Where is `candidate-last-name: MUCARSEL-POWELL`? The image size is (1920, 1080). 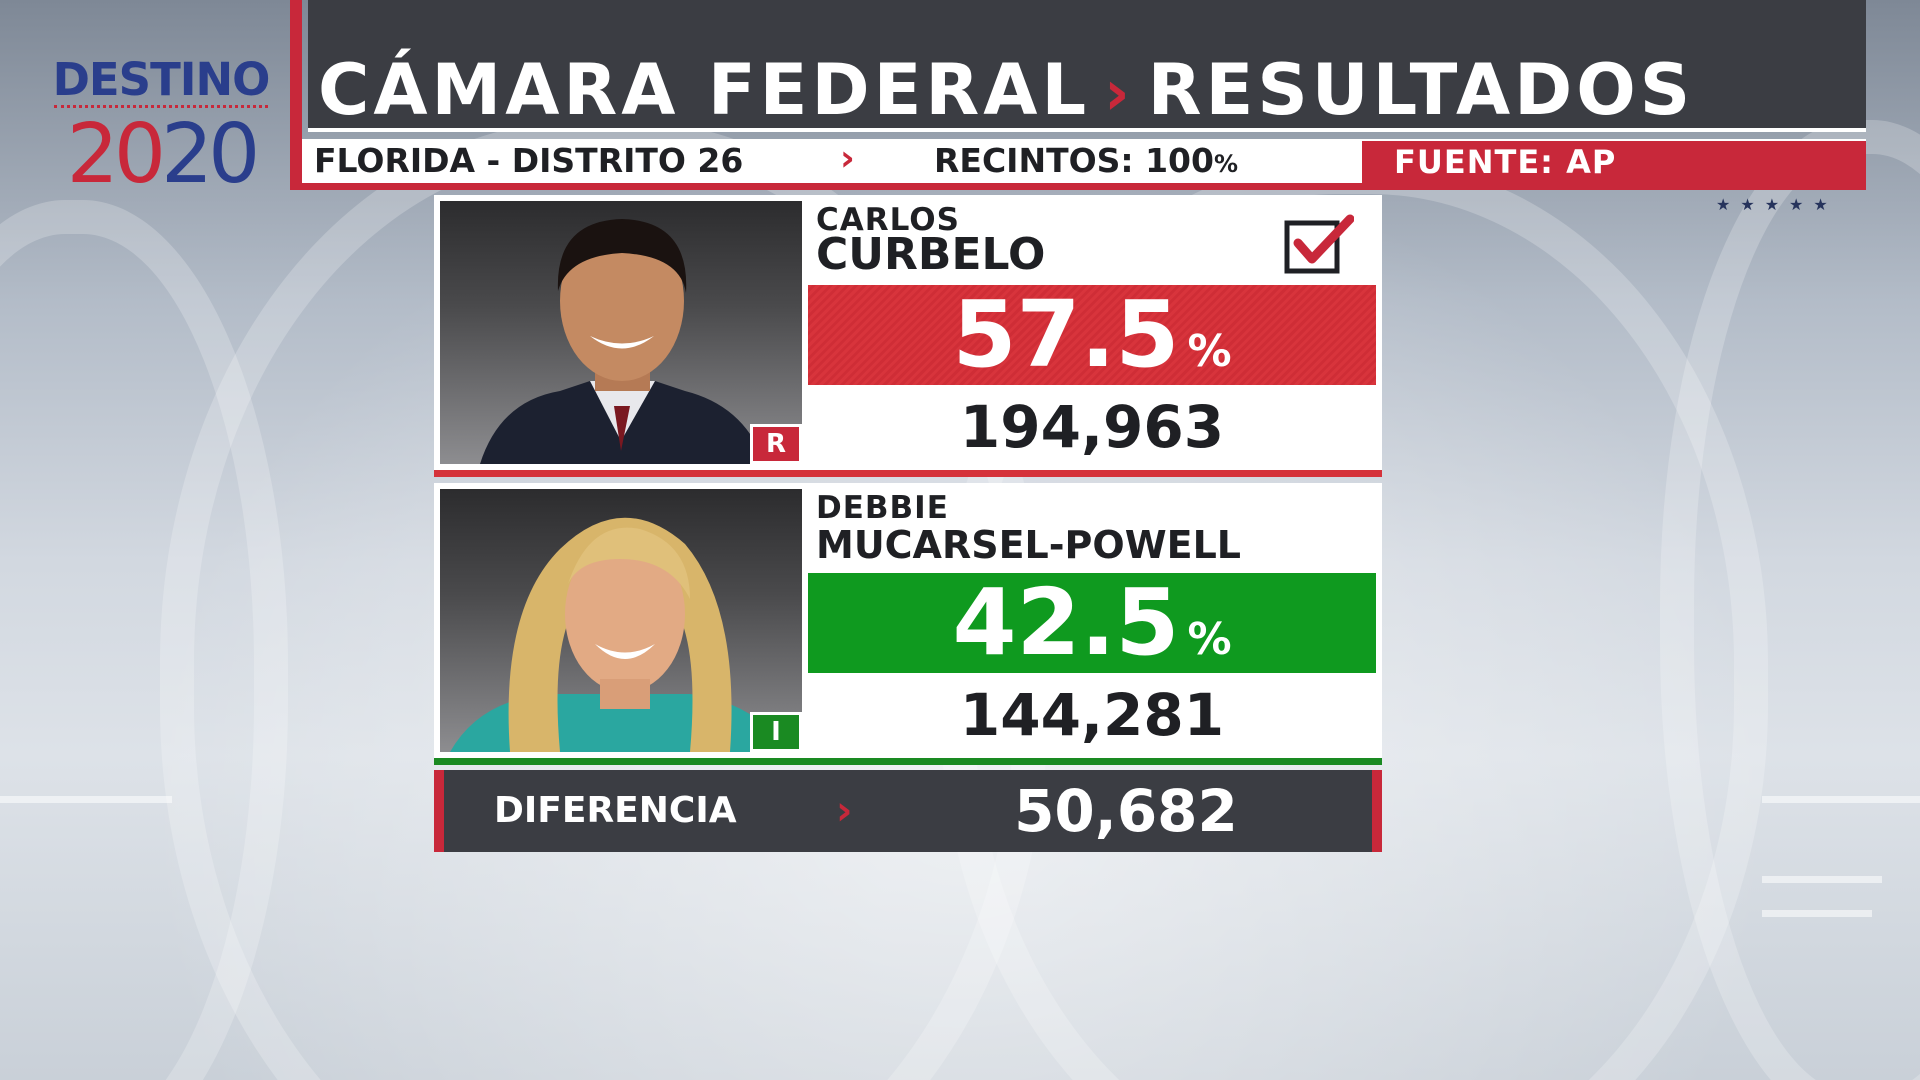 candidate-last-name: MUCARSEL-POWELL is located at coordinates (1028, 545).